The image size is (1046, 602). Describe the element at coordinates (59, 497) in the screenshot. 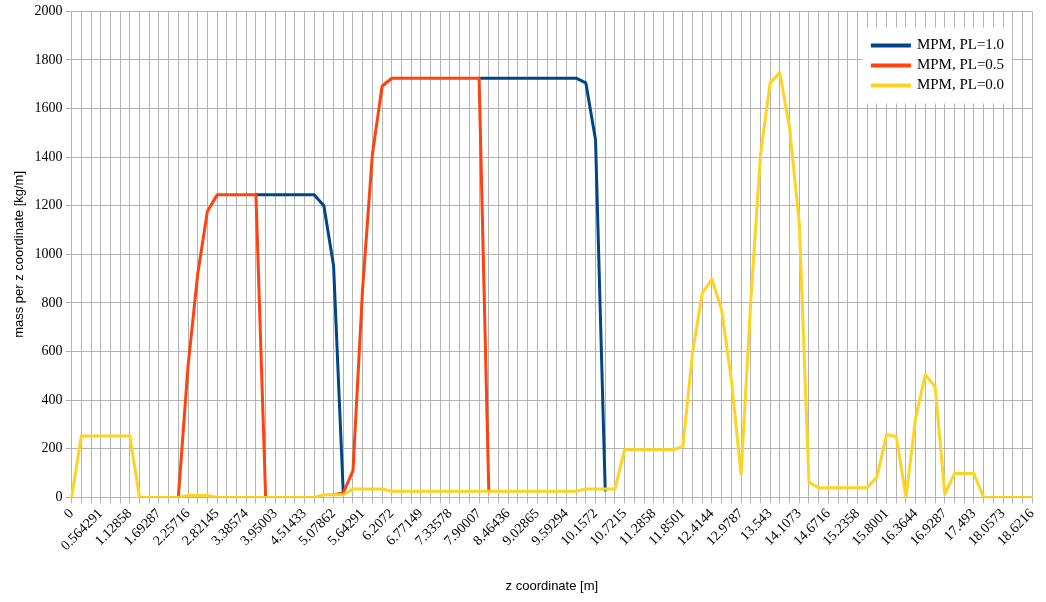

I see `y-tick-label: 0` at that location.